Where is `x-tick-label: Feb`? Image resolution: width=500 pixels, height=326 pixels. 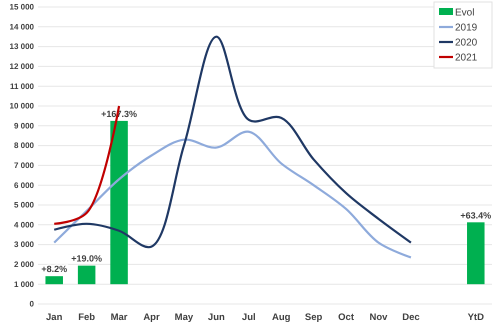 x-tick-label: Feb is located at coordinates (87, 317).